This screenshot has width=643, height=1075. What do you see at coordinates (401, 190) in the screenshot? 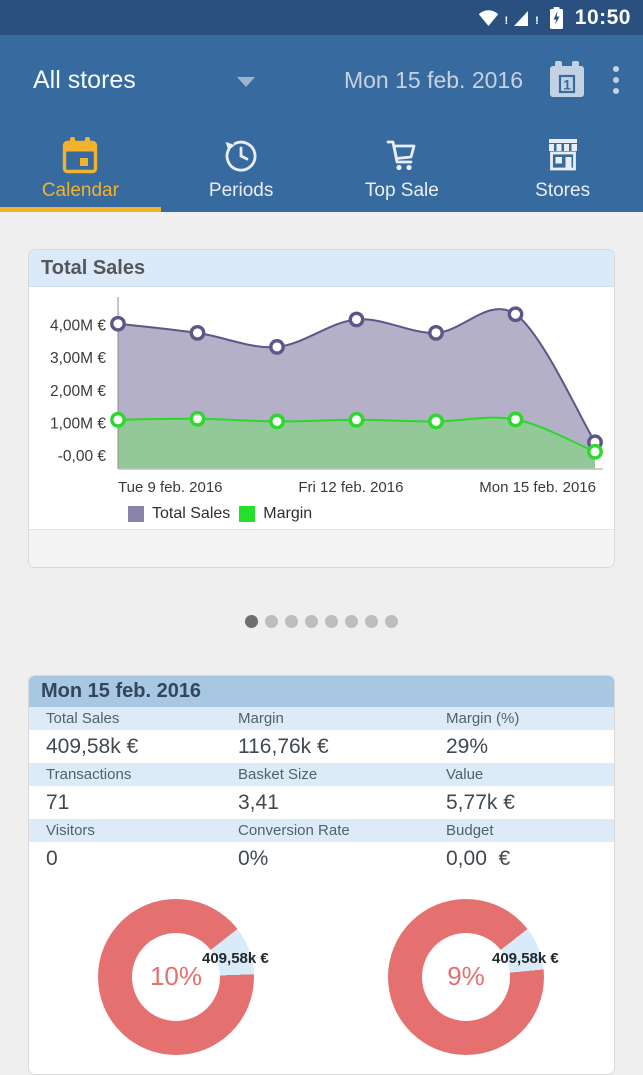
I see `tab-top-sale-label: Top Sale` at bounding box center [401, 190].